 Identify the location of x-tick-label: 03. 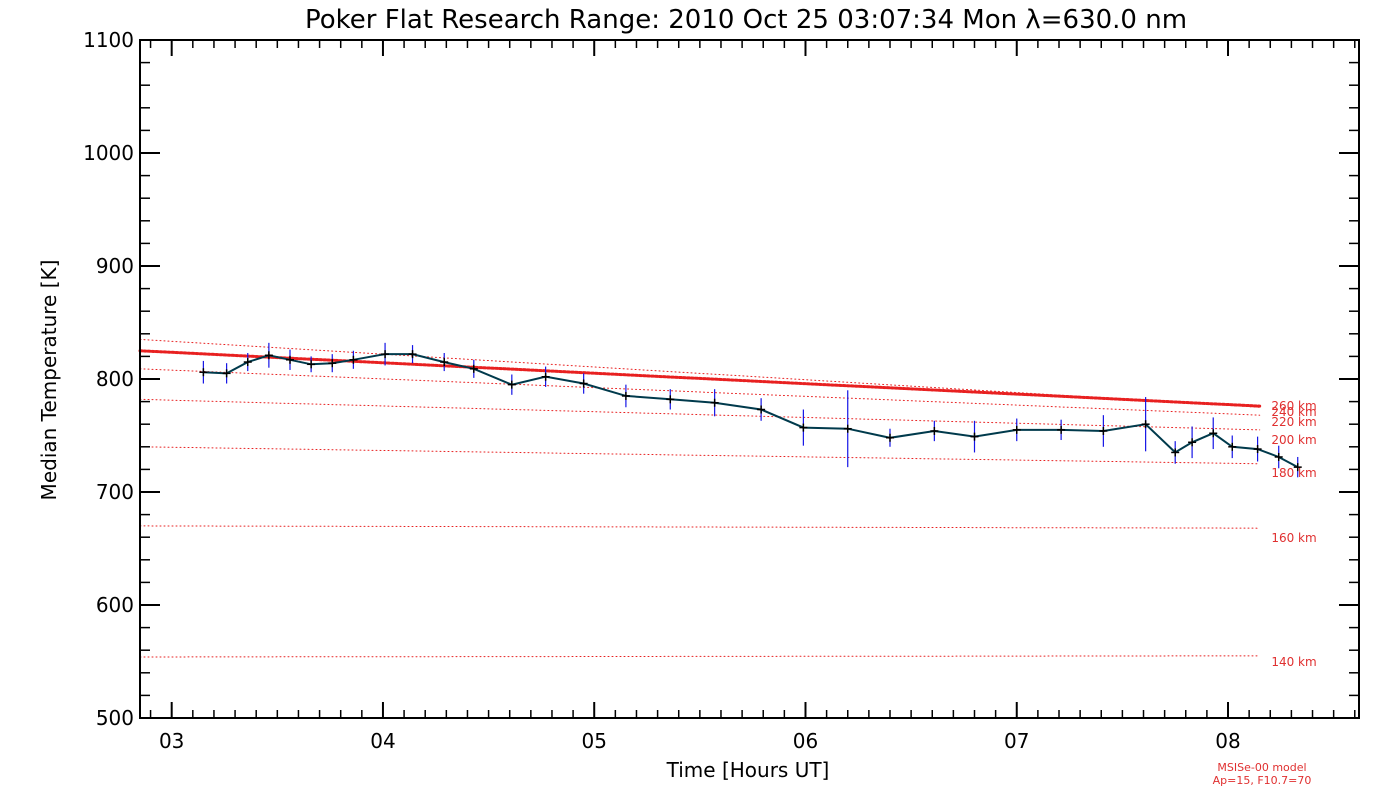
(171, 741).